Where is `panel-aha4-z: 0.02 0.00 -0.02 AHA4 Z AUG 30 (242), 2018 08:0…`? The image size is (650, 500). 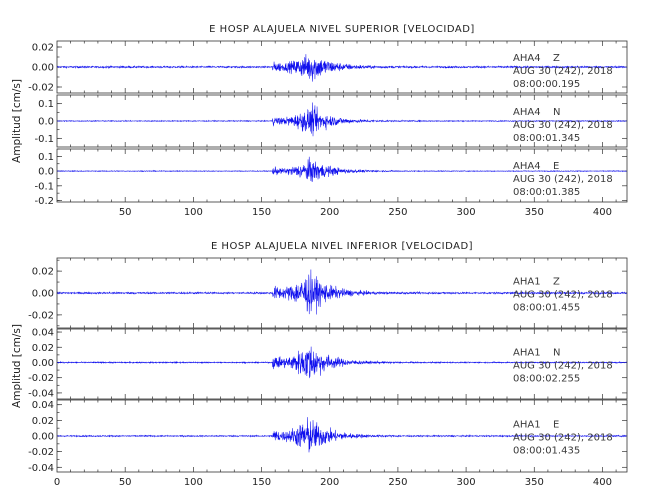
panel-aha4-z: 0.02 0.00 -0.02 AHA4 Z AUG 30 (242), 2018 08:0… is located at coordinates (328, 67).